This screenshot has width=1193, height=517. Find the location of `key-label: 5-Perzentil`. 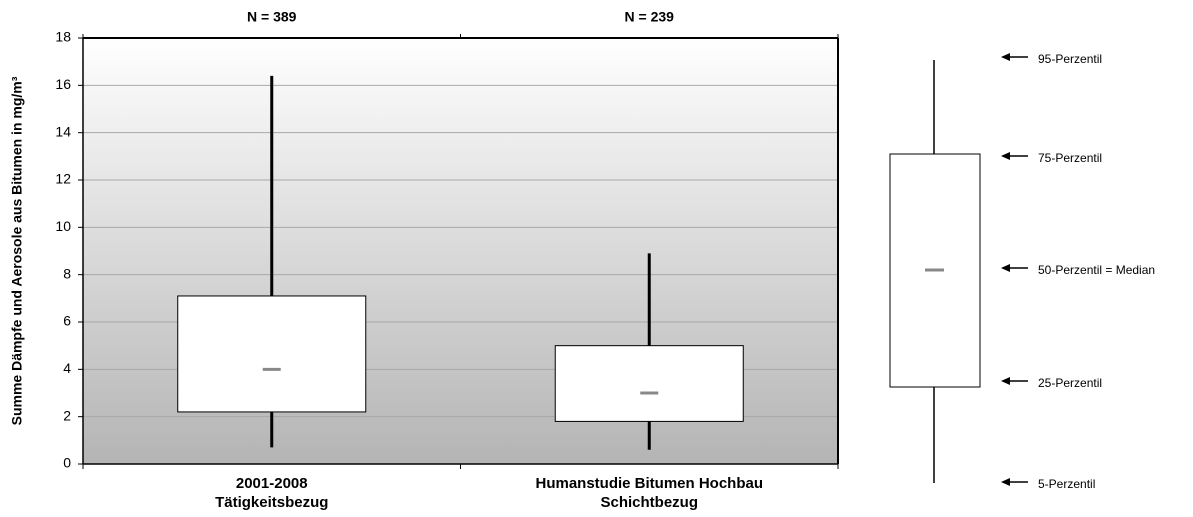

key-label: 5-Perzentil is located at coordinates (1066, 484).